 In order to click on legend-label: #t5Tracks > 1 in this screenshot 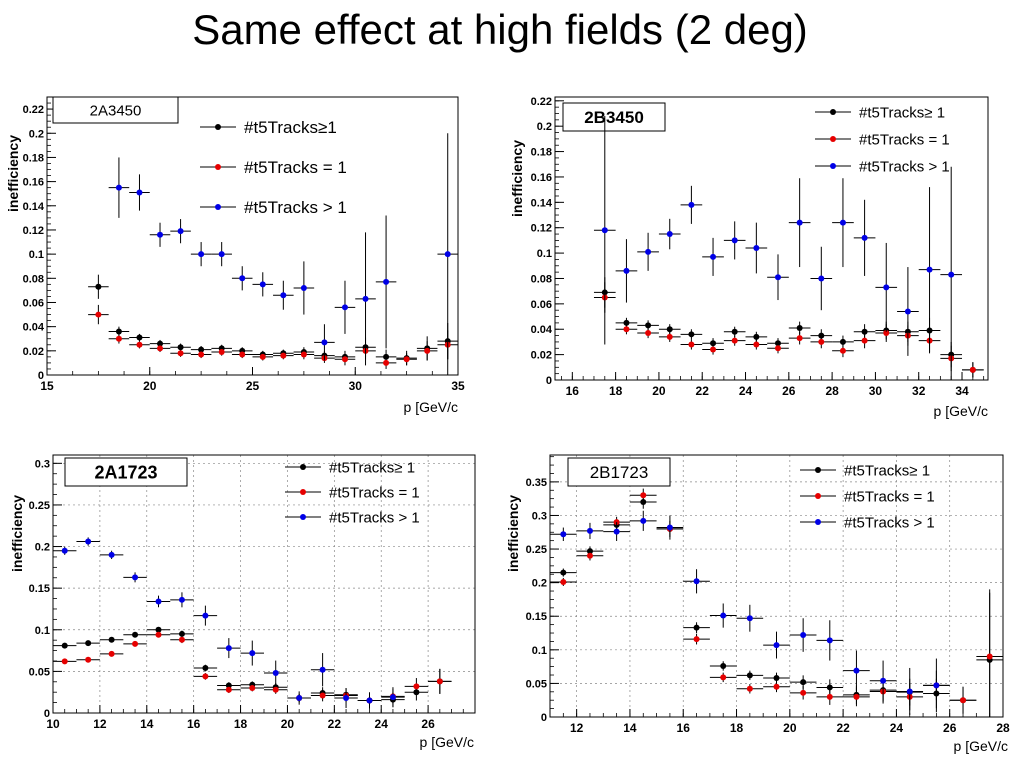, I will do `click(904, 166)`.